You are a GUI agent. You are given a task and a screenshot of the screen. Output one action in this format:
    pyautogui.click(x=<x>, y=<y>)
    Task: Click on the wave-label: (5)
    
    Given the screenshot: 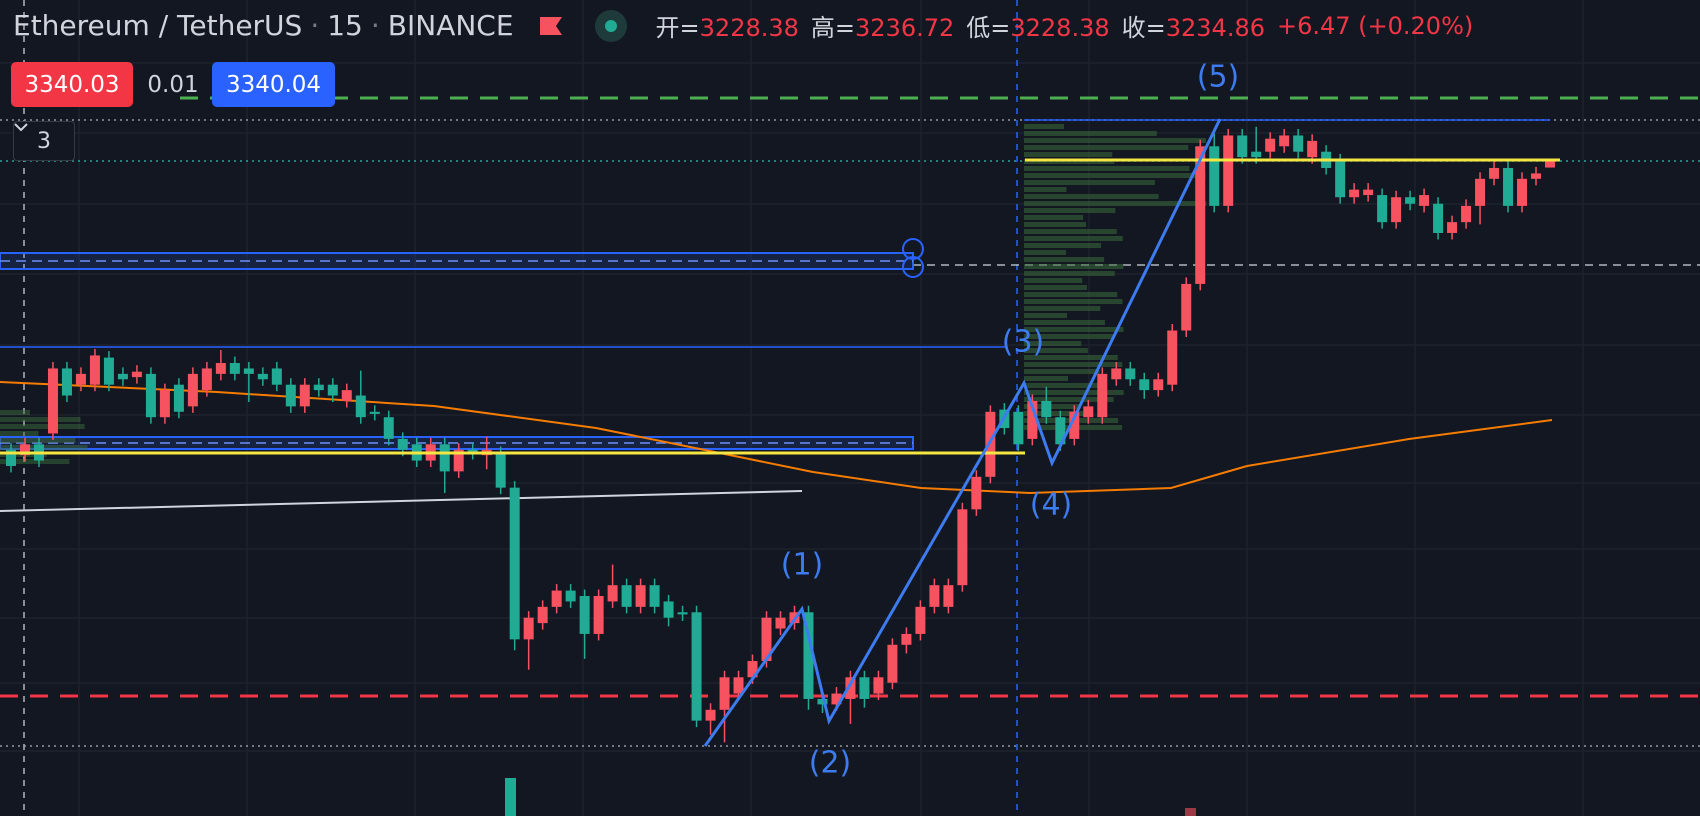 What is the action you would take?
    pyautogui.click(x=1218, y=77)
    